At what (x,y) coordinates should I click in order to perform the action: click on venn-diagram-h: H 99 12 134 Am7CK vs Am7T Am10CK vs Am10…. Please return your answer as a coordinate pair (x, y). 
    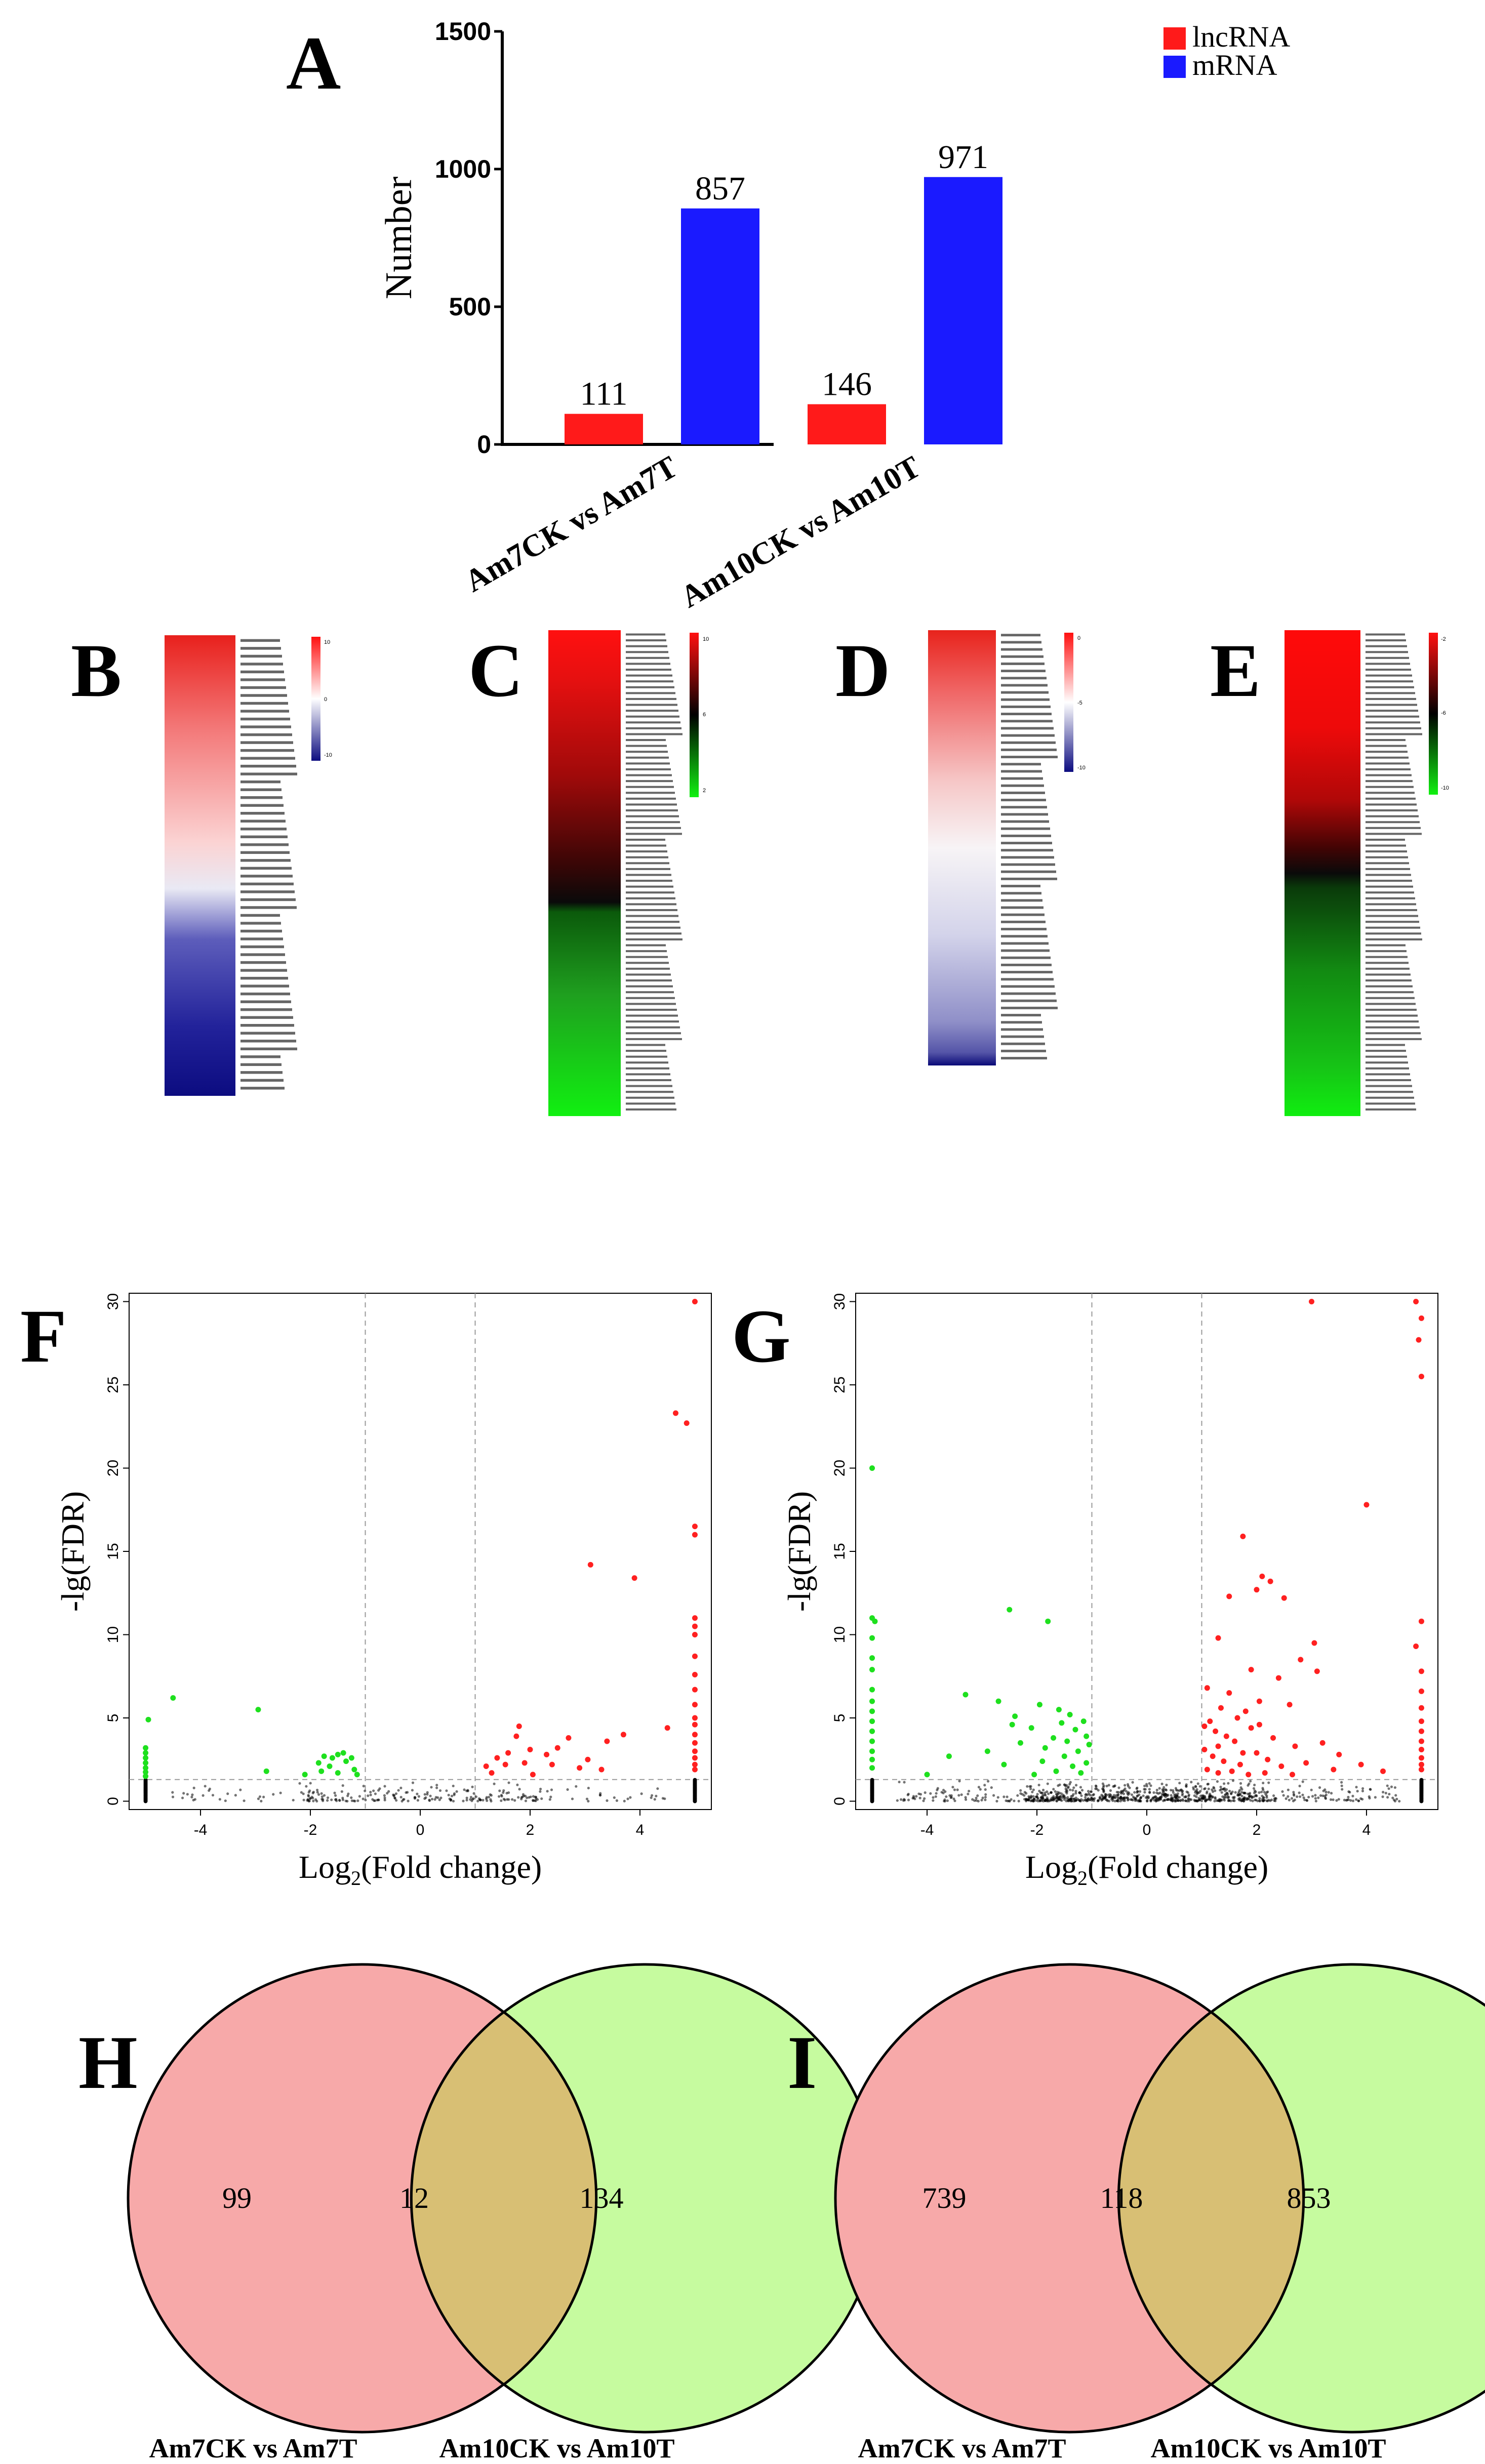
    Looking at the image, I should click on (479, 2213).